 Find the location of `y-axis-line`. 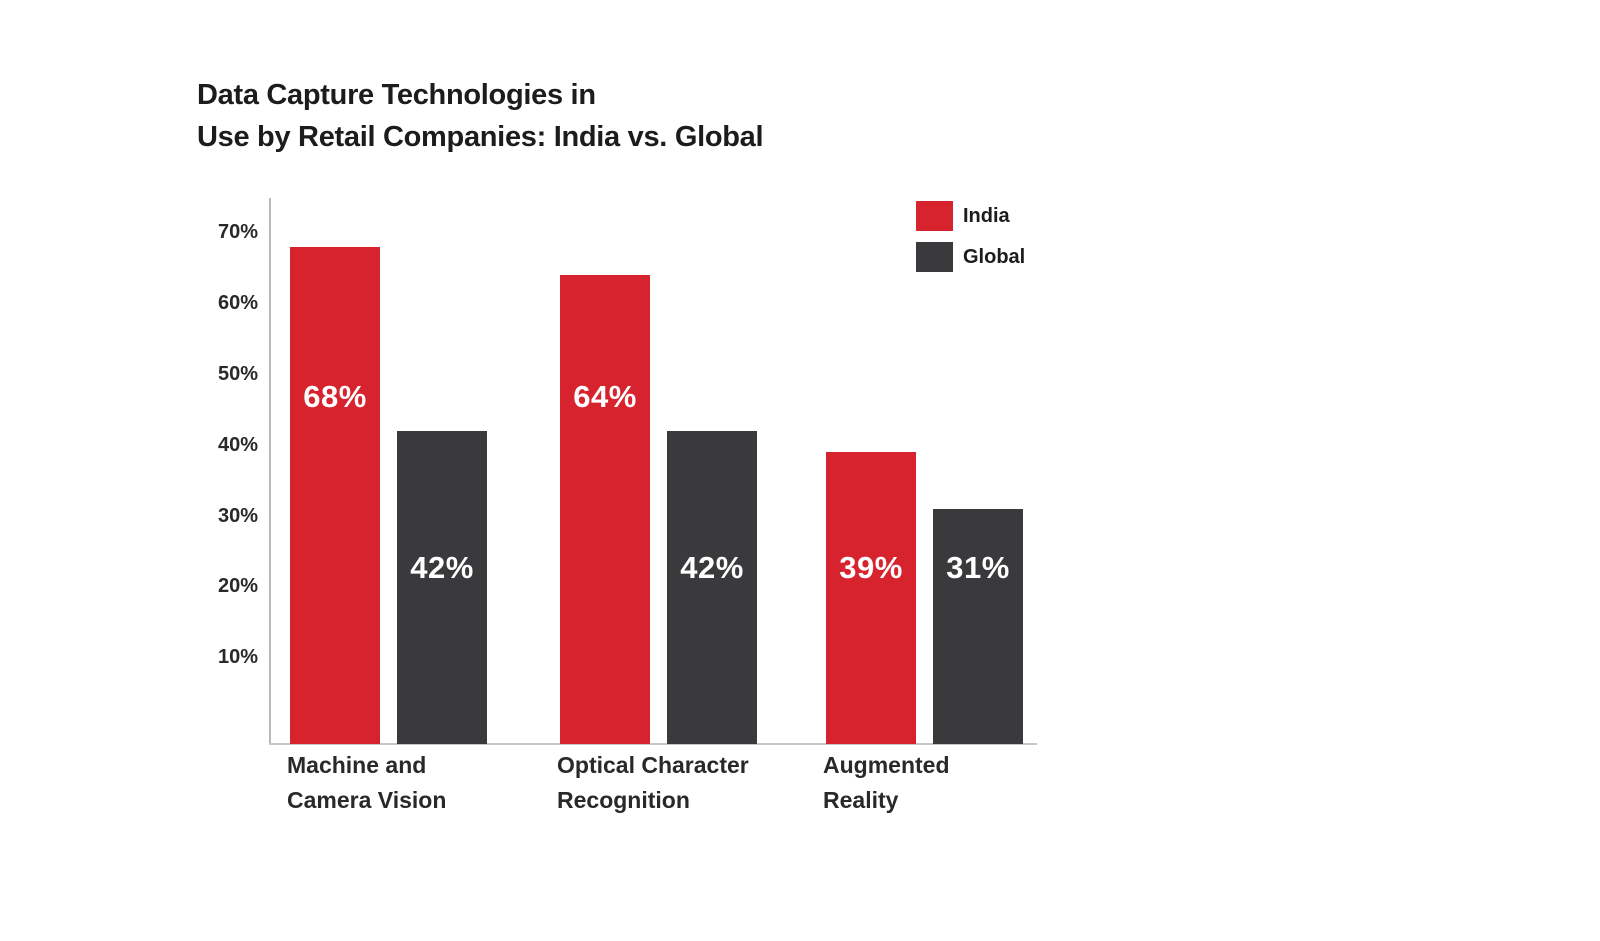

y-axis-line is located at coordinates (270, 471).